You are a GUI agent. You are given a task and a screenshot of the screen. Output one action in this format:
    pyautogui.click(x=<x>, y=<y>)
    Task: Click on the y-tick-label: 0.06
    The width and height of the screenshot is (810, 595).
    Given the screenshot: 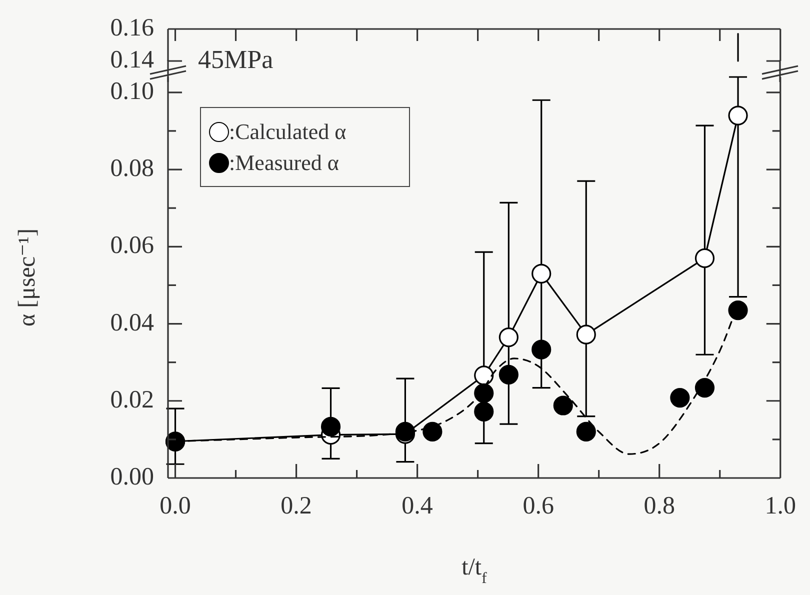 What is the action you would take?
    pyautogui.click(x=132, y=246)
    